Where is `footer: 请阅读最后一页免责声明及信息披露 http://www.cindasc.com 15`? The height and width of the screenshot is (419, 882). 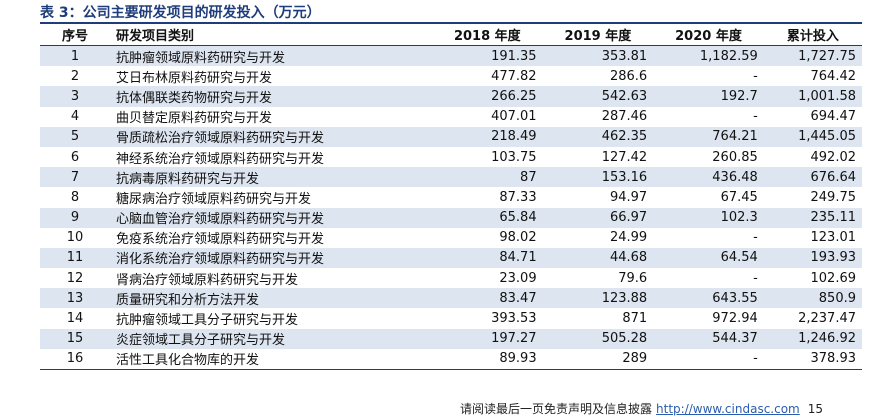
footer: 请阅读最后一页免责声明及信息披露 http://www.cindasc.com 15 is located at coordinates (641, 408).